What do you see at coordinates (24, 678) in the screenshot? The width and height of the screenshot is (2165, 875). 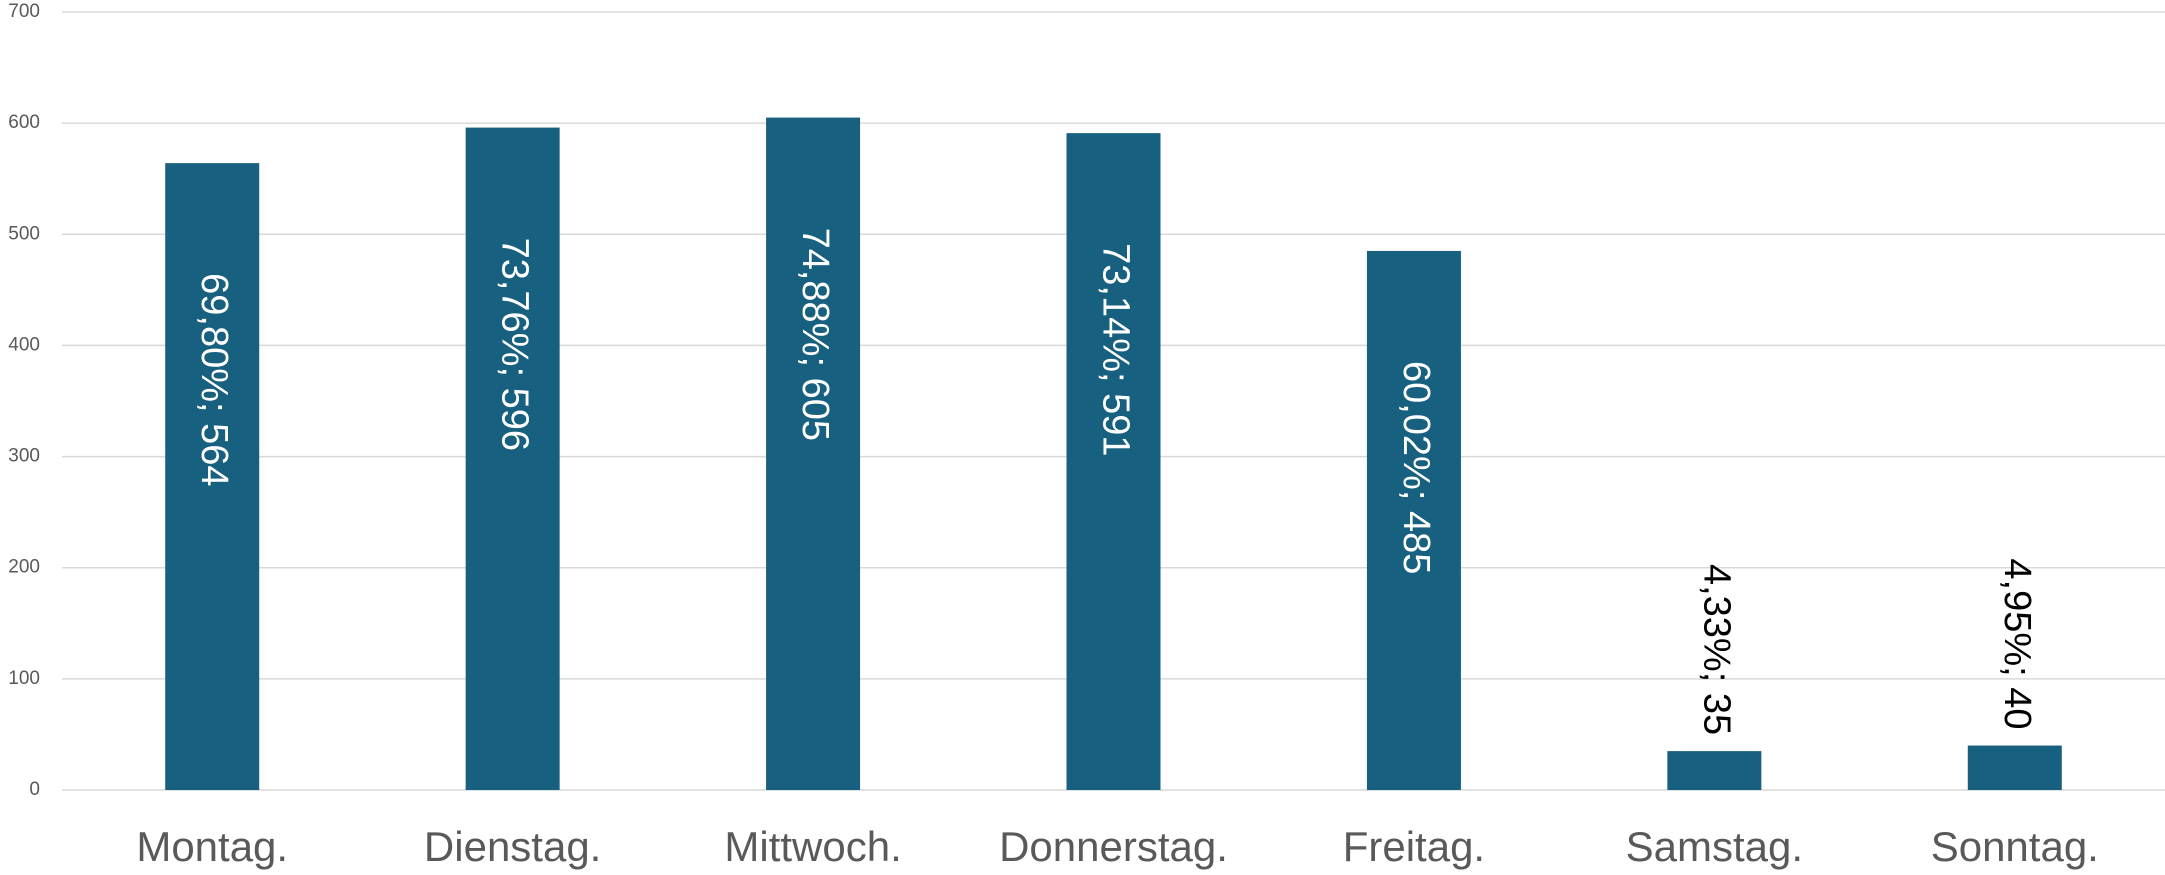 I see `y-tick-label: 100` at bounding box center [24, 678].